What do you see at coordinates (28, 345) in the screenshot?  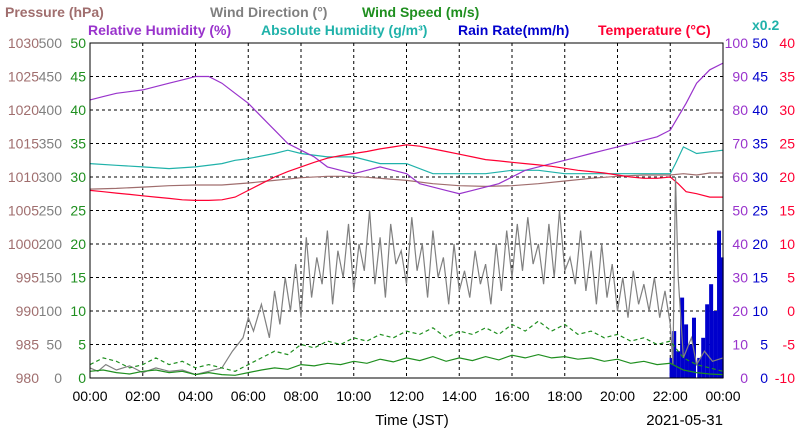 I see `pressure-tick-label: 985` at bounding box center [28, 345].